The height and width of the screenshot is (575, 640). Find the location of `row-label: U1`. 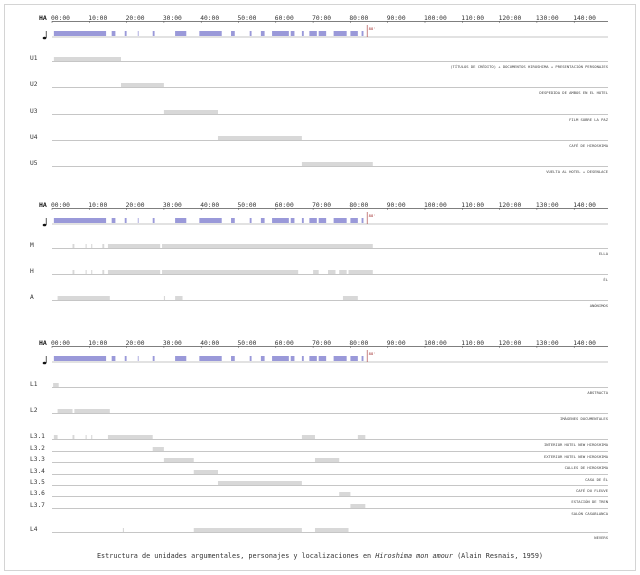

row-label: U1 is located at coordinates (34, 58).